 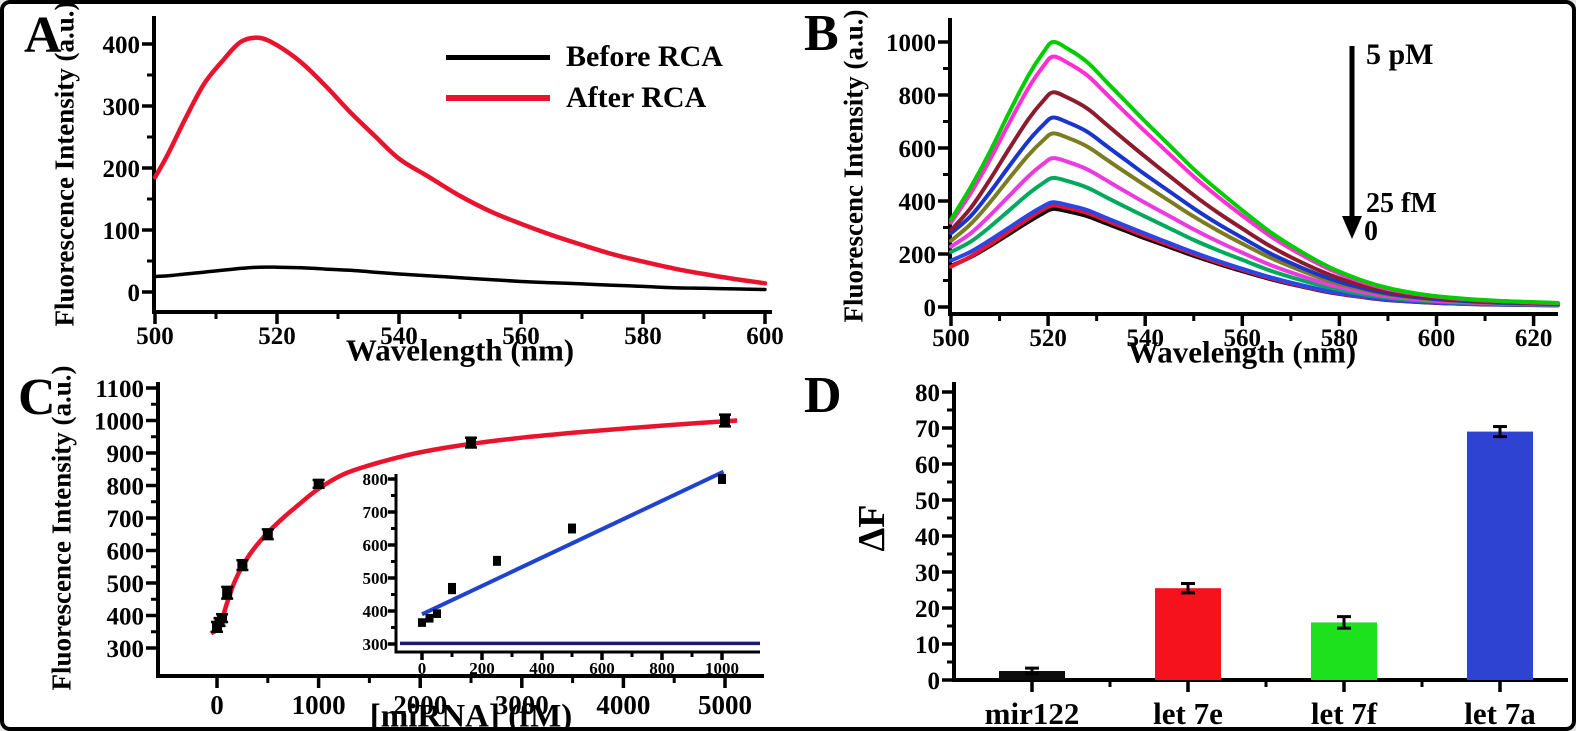 What do you see at coordinates (498, 57) in the screenshot?
I see `legend-line-black` at bounding box center [498, 57].